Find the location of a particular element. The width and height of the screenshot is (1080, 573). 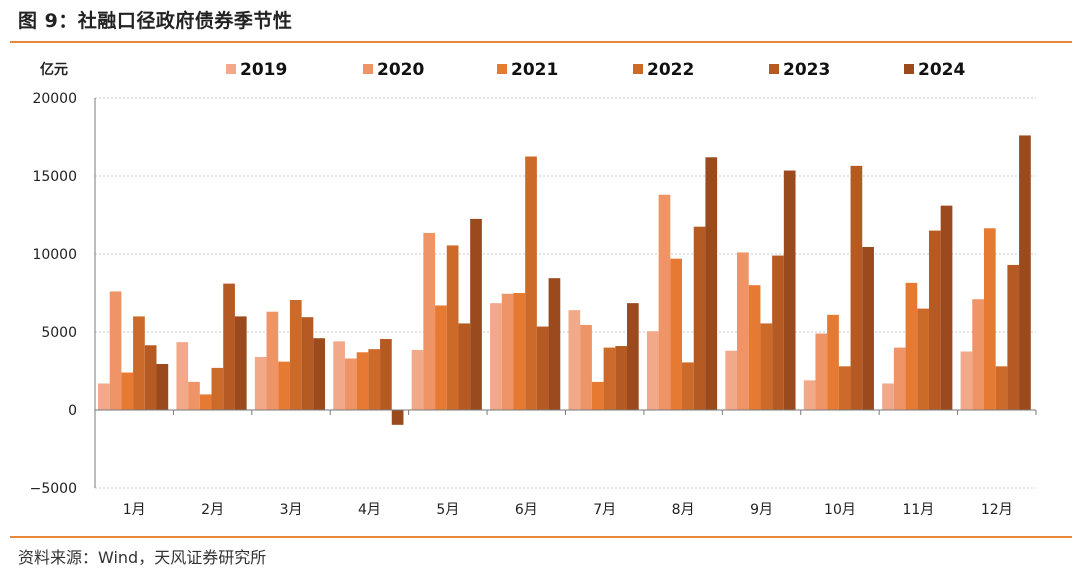

x-tick-label: 3月 is located at coordinates (291, 510).